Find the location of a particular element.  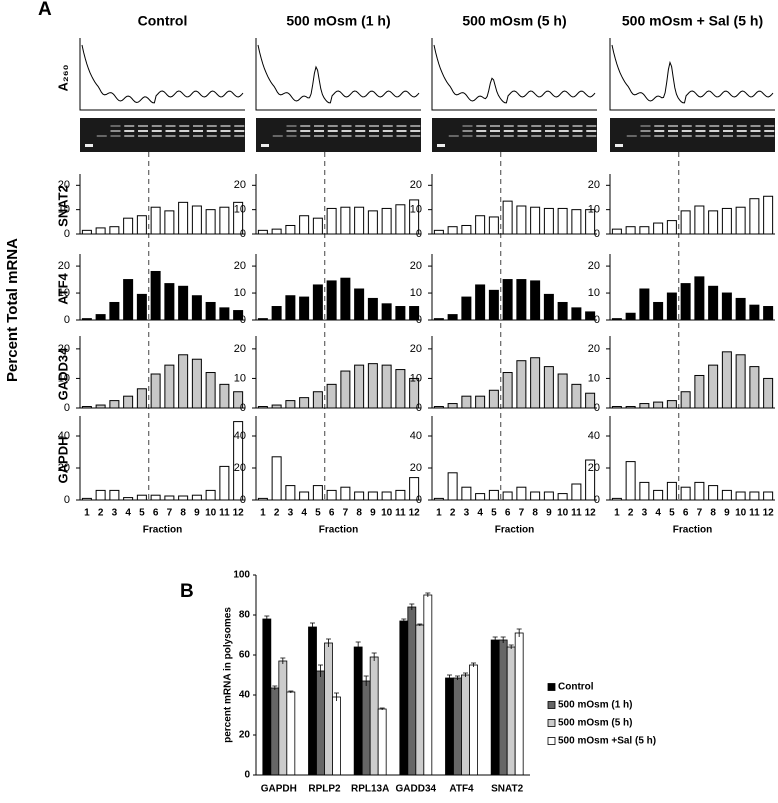

y-tick-label: 80 is located at coordinates (245, 615).